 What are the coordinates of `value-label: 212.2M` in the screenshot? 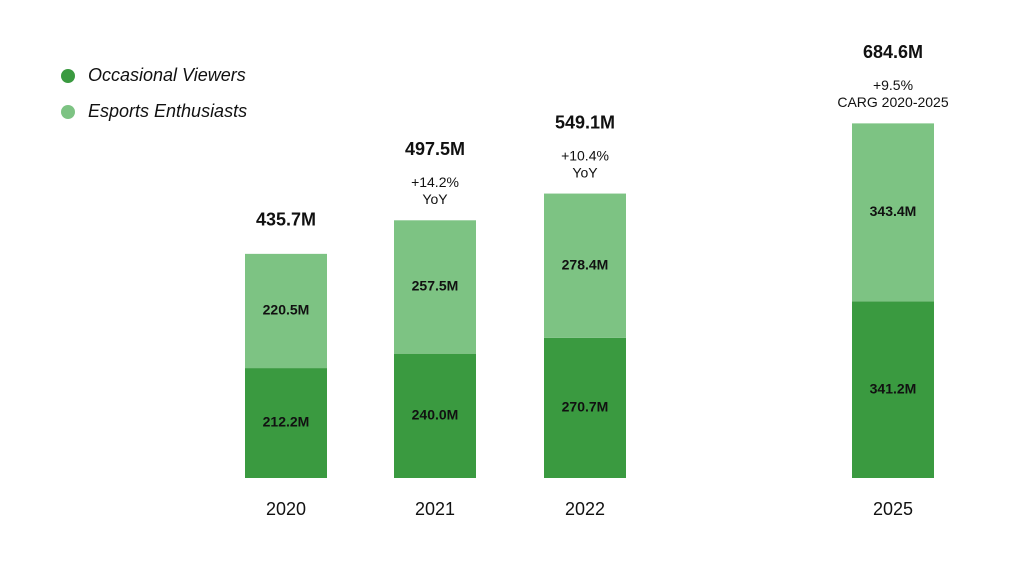 It's located at (286, 422).